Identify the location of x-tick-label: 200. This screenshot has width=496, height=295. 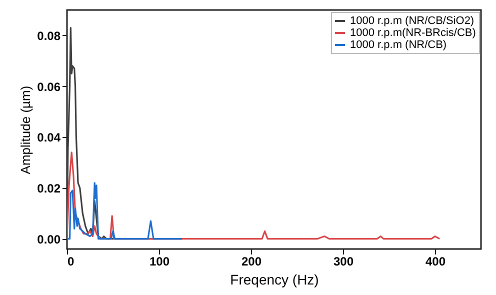
(251, 261).